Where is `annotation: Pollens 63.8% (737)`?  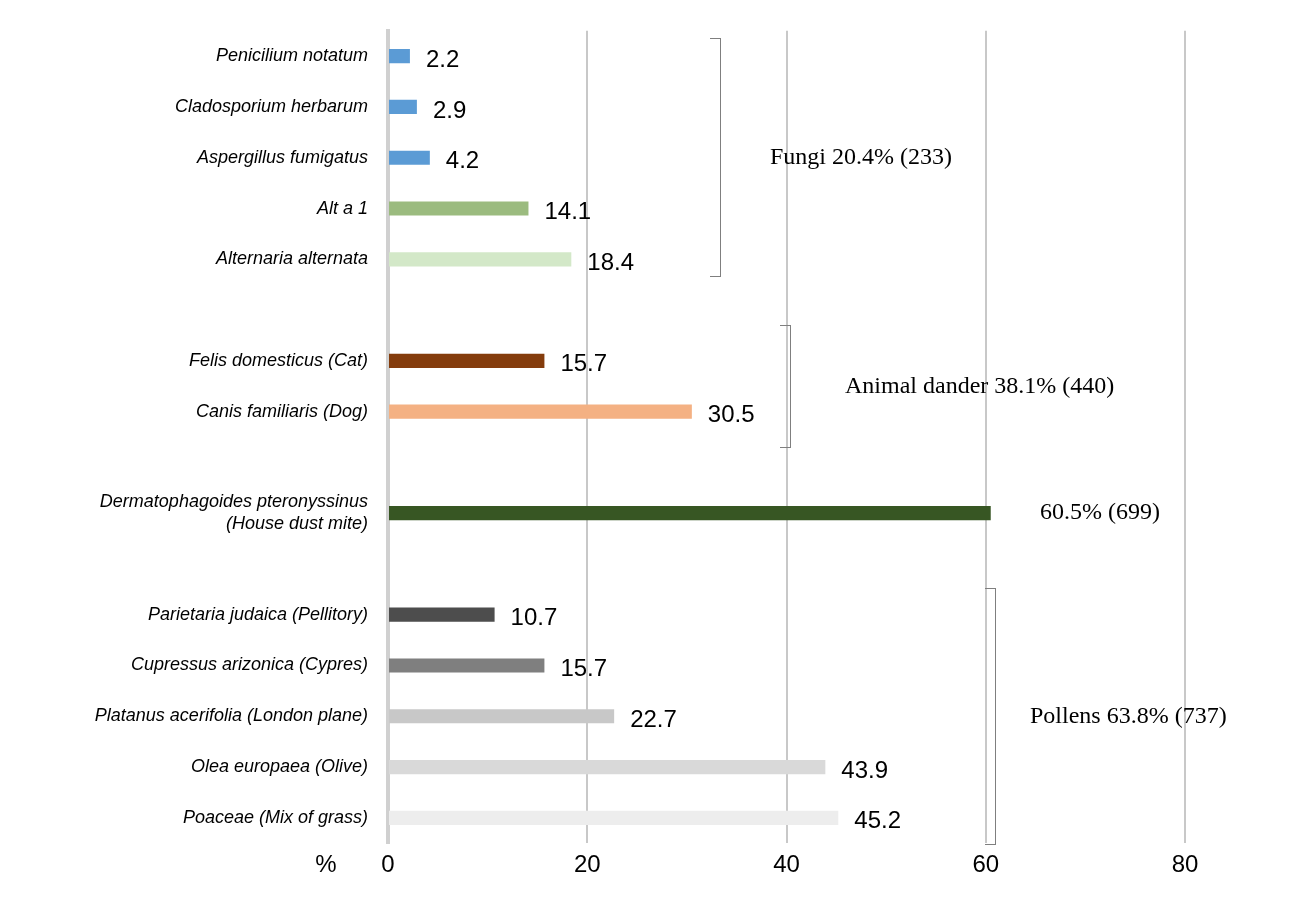
annotation: Pollens 63.8% (737) is located at coordinates (1128, 714).